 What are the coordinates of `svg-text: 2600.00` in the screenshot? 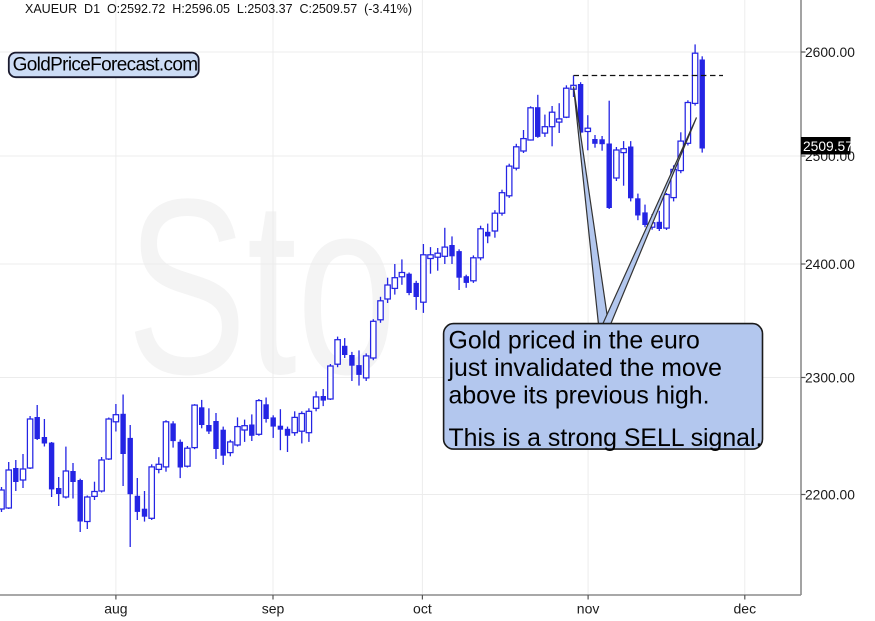 It's located at (830, 52).